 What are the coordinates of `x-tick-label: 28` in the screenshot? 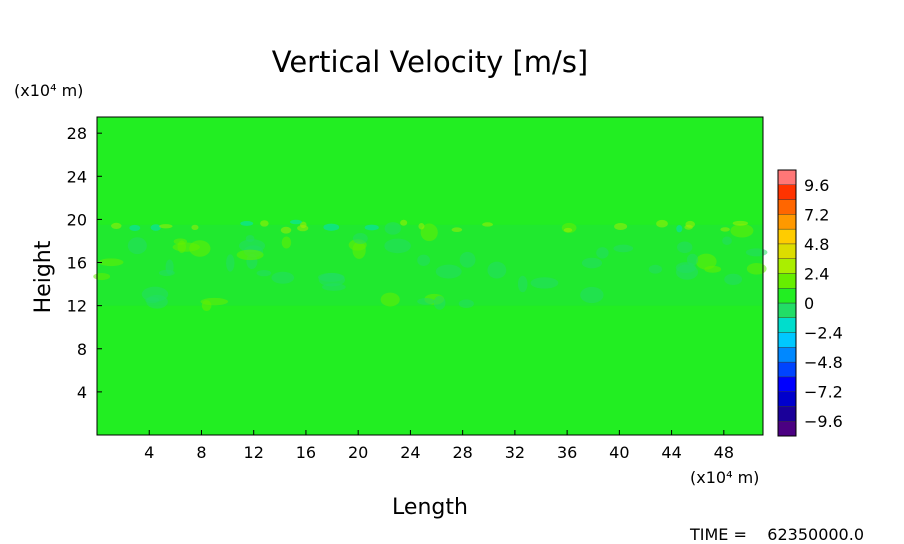 It's located at (462, 452).